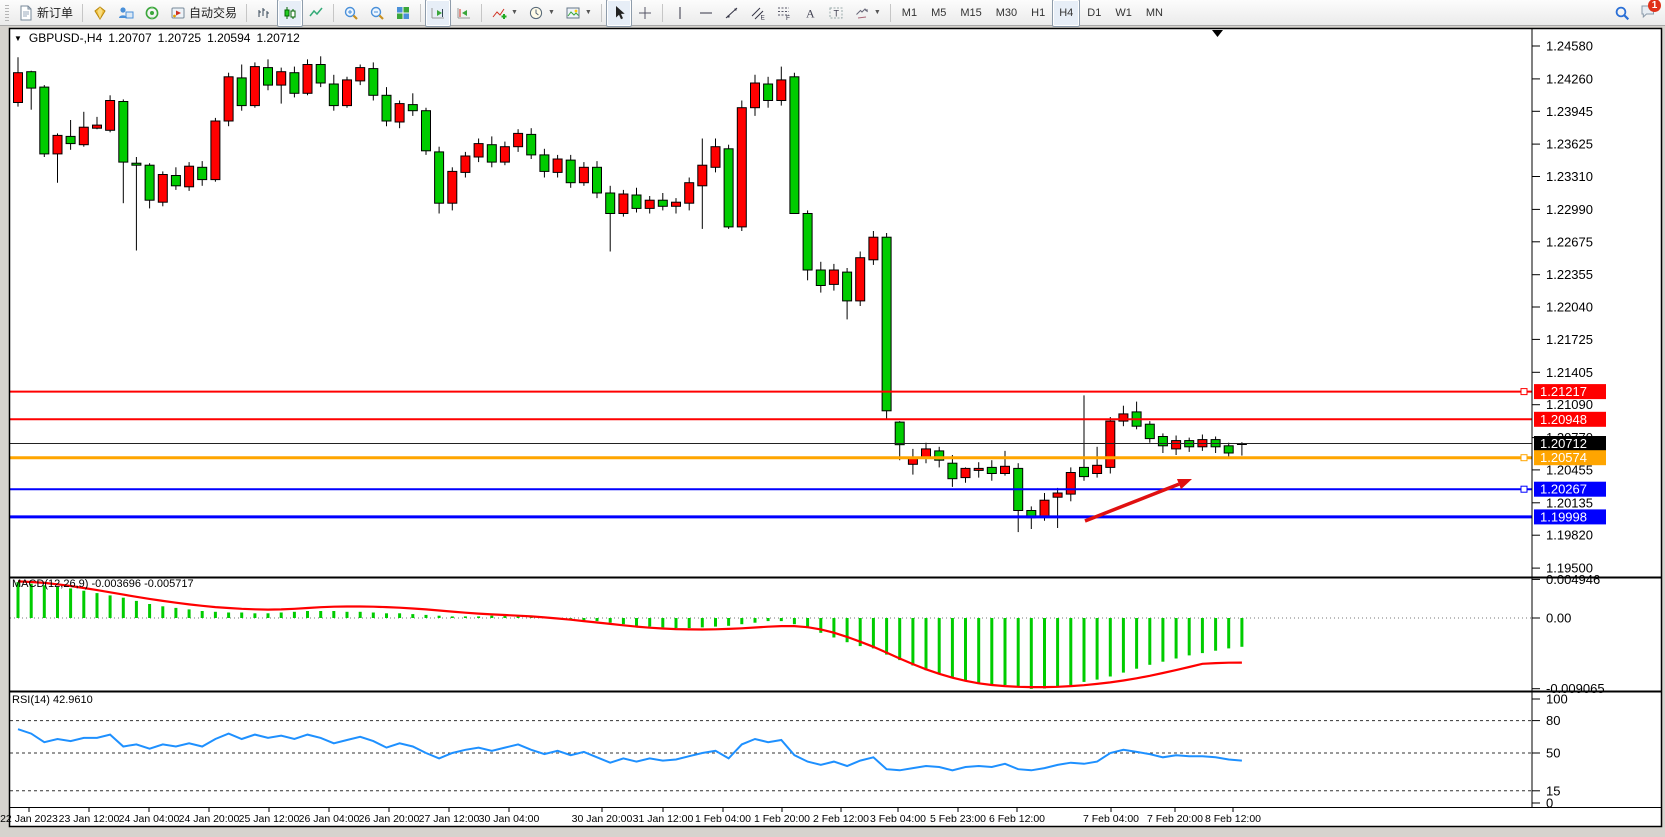 This screenshot has width=1665, height=837. What do you see at coordinates (403, 13) in the screenshot?
I see `tile-windows-button` at bounding box center [403, 13].